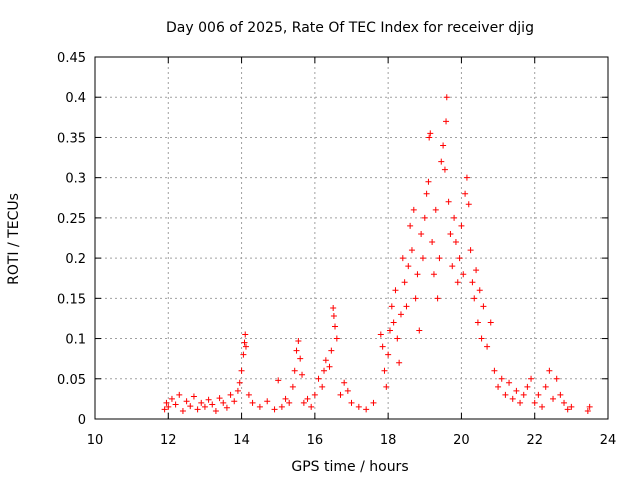  Describe the element at coordinates (168, 440) in the screenshot. I see `x-tick-label: 12` at that location.